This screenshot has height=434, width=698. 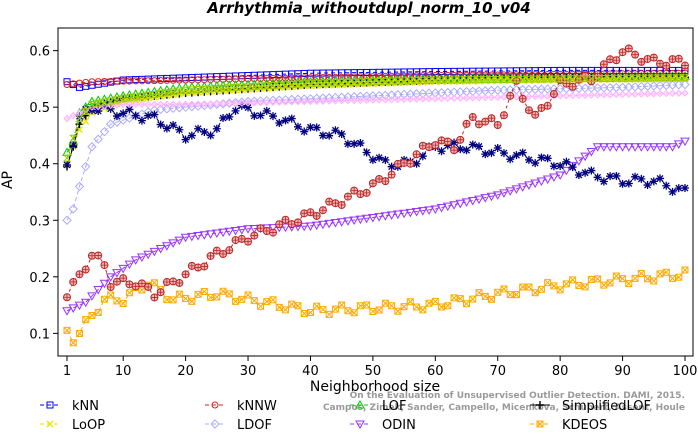 I want to click on series-knnw, so click(x=376, y=79).